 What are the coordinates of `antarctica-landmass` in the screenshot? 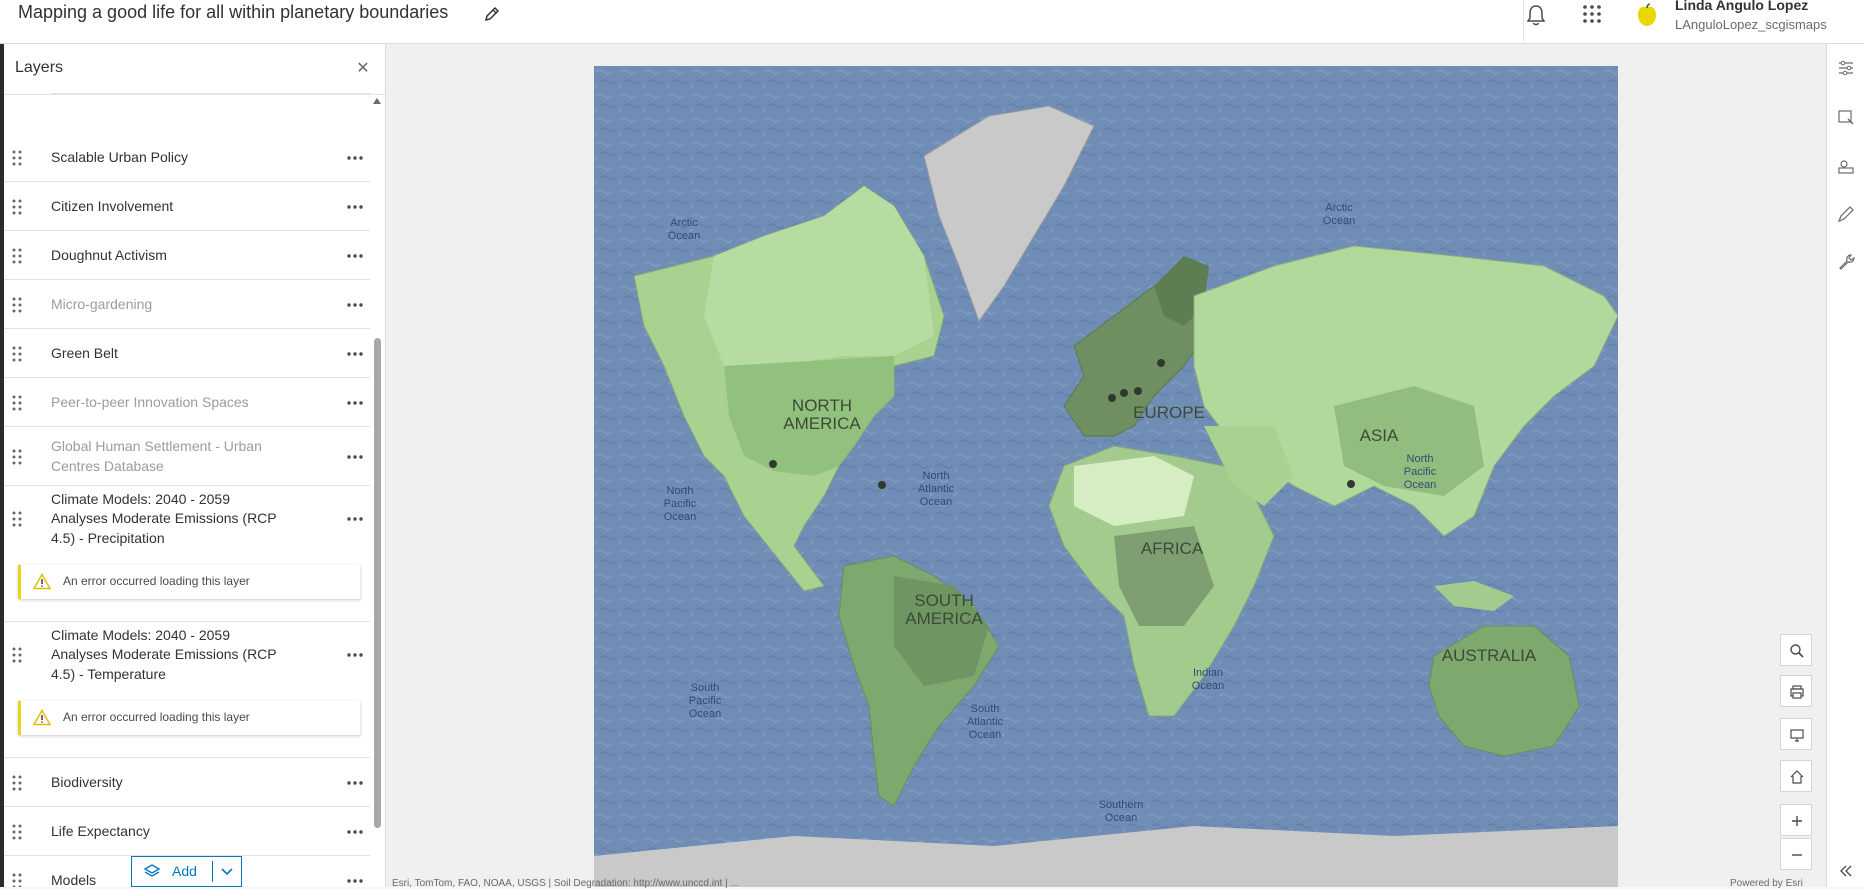 It's located at (1106, 856).